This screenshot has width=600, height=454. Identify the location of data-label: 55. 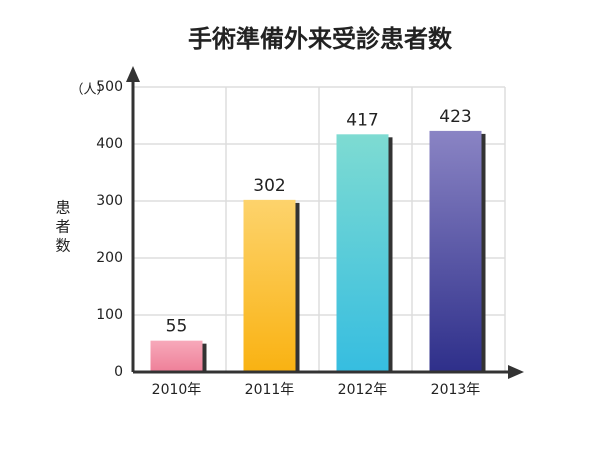
(177, 327).